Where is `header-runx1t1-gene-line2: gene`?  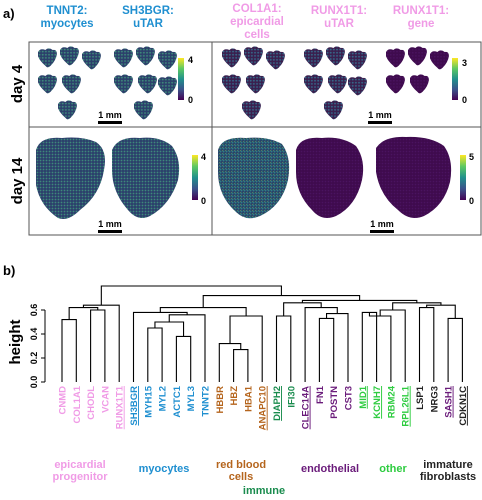 header-runx1t1-gene-line2: gene is located at coordinates (421, 24).